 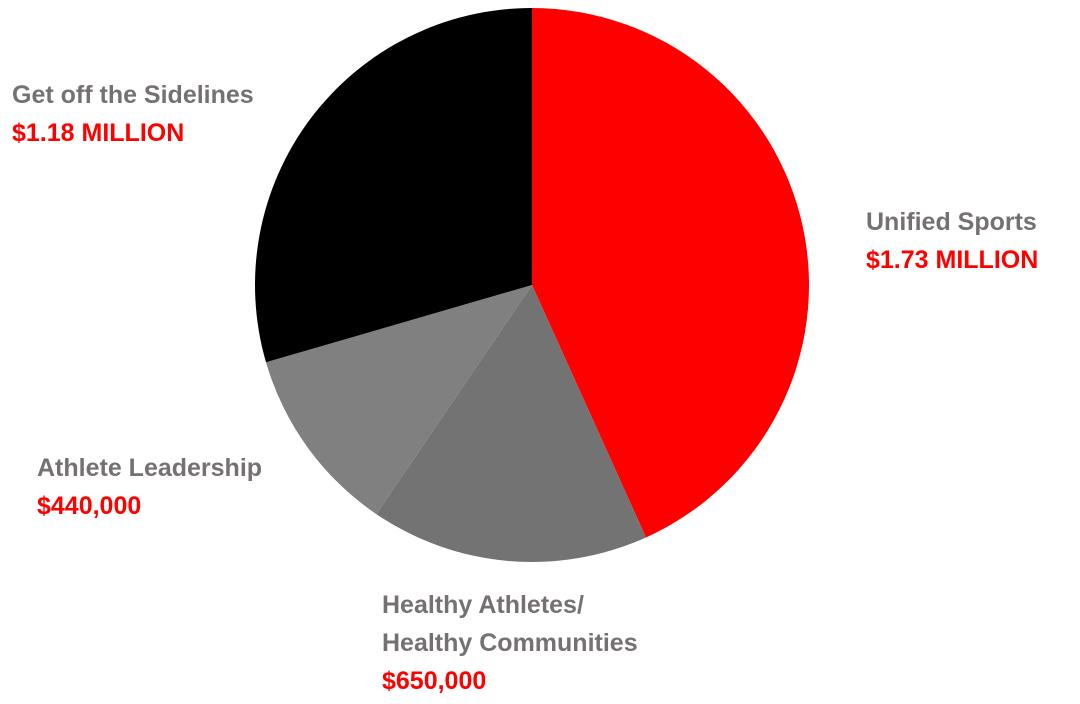 I want to click on slice-label-name-line1: Healthy Athletes/, so click(x=483, y=605).